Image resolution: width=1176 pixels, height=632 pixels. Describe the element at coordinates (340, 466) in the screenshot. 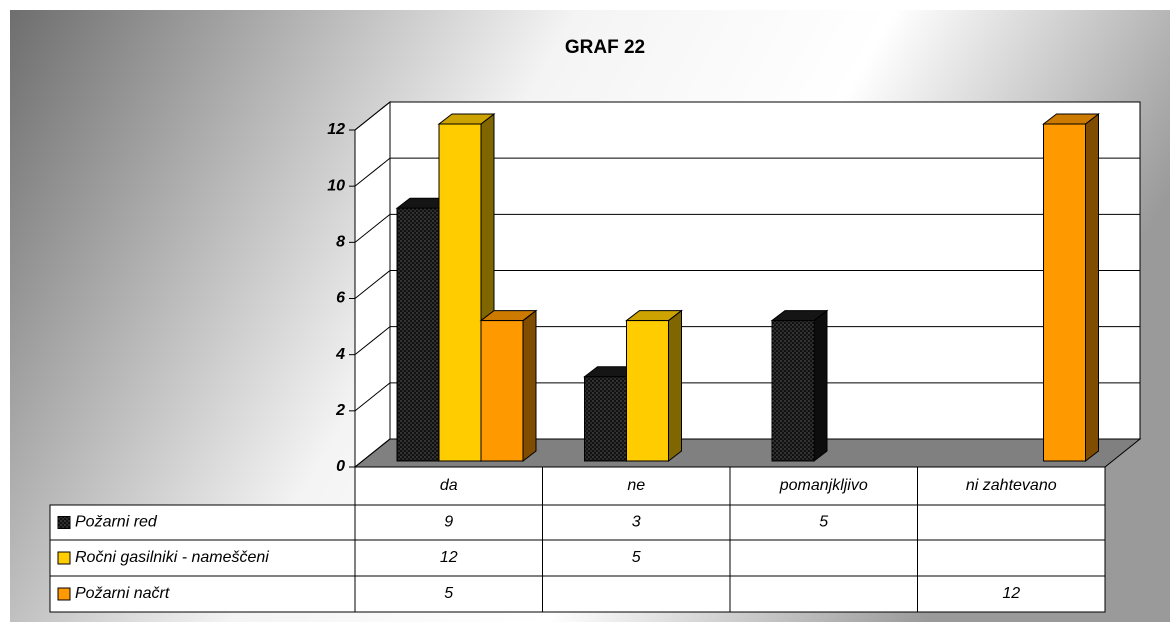

I see `y-tick-label: 0` at that location.